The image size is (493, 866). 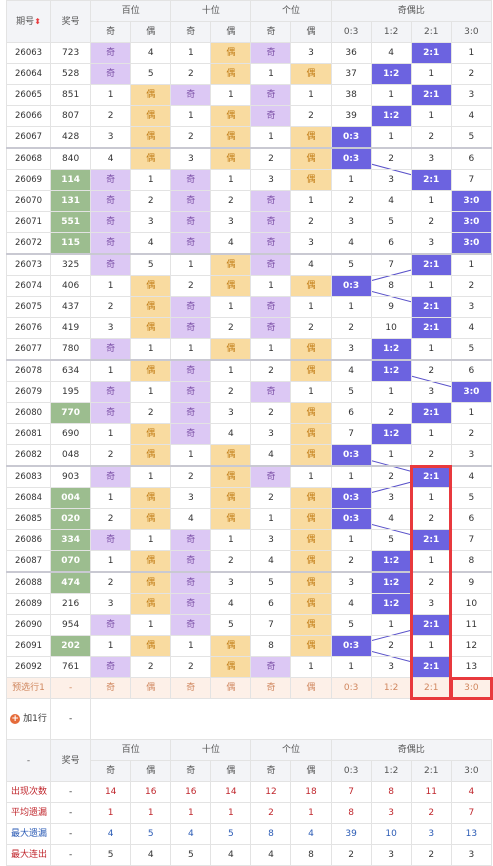 I want to click on even-cell: 4, so click(x=151, y=53).